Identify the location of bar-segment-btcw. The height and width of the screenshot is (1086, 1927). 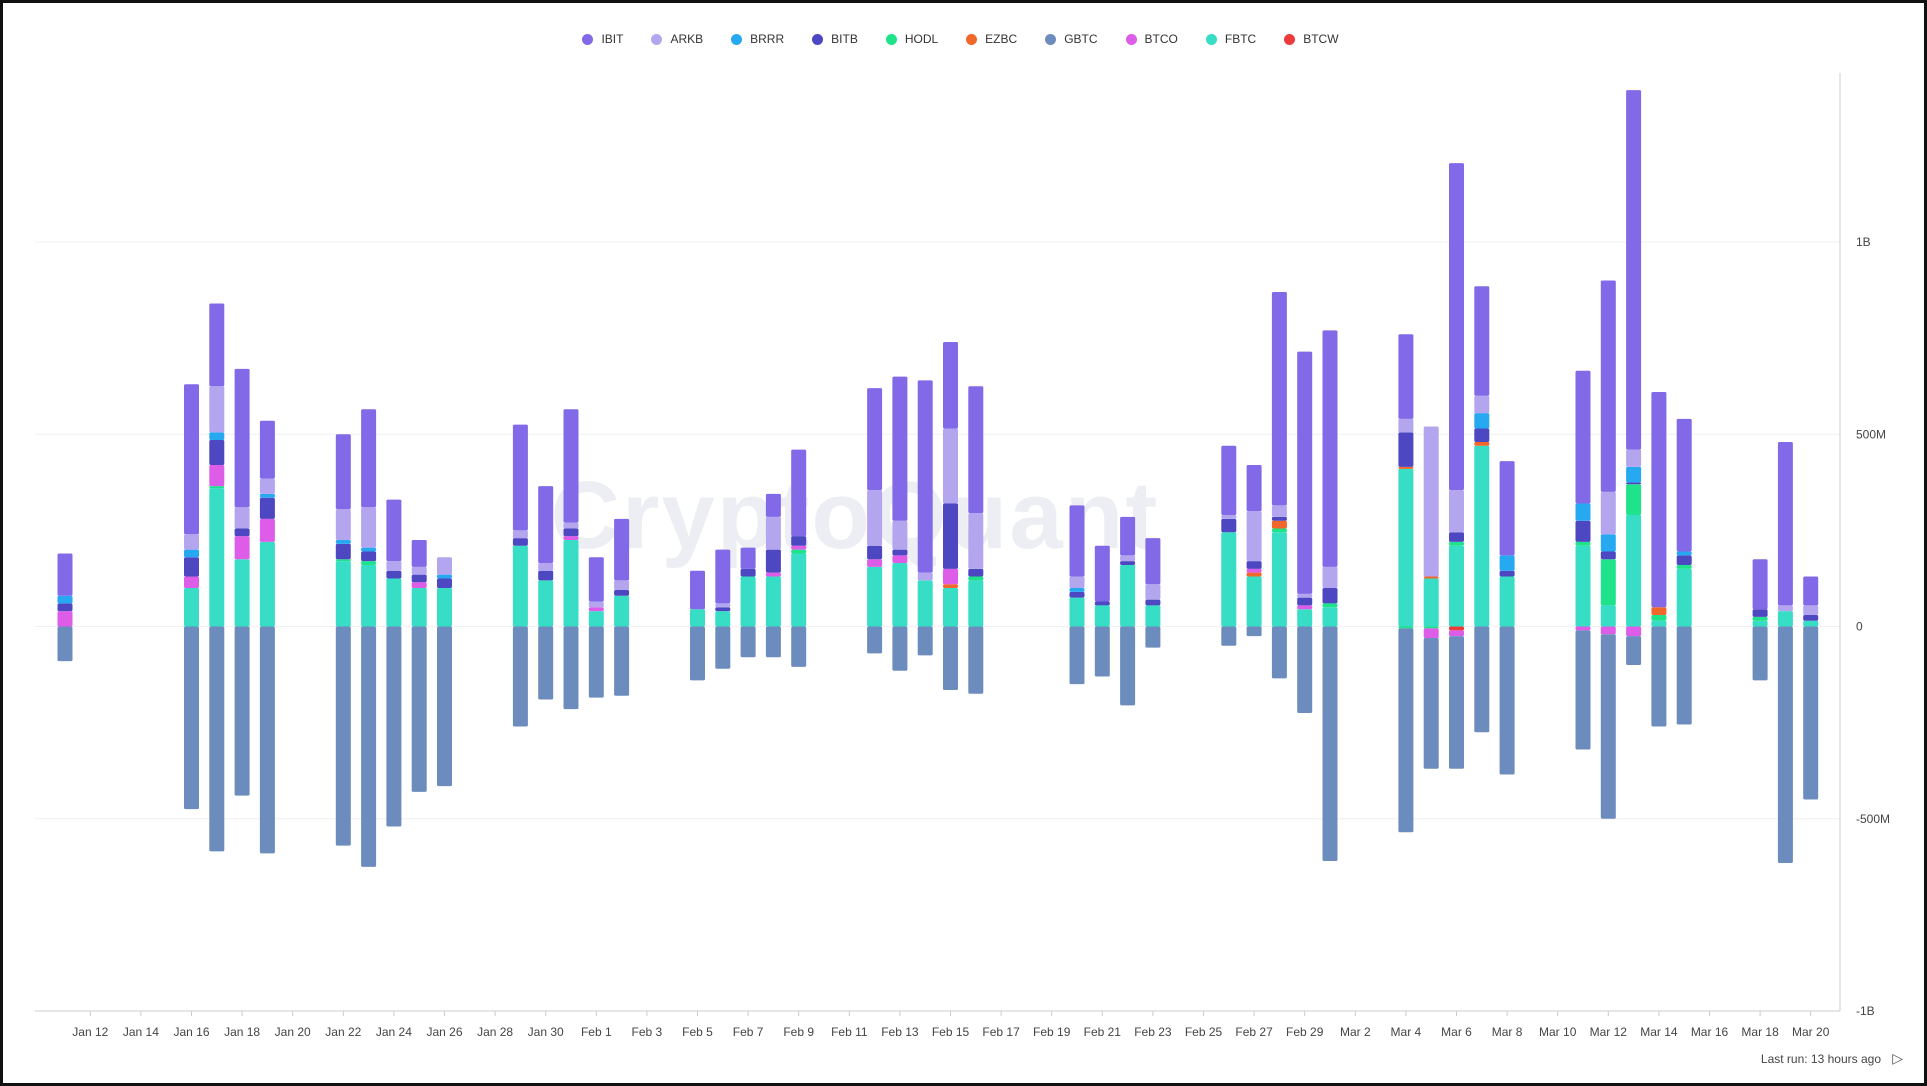
(1456, 628).